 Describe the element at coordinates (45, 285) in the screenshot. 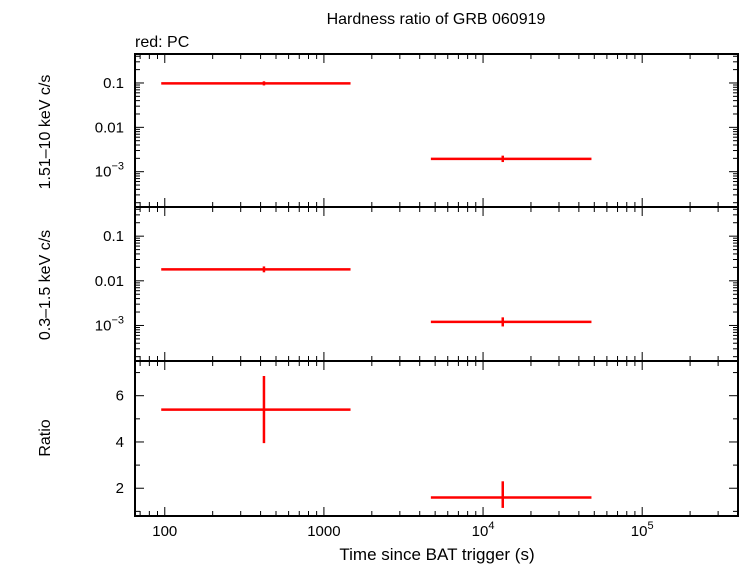

I see `y-axis-label-soft: 0.3–1.5 keV c/s` at that location.